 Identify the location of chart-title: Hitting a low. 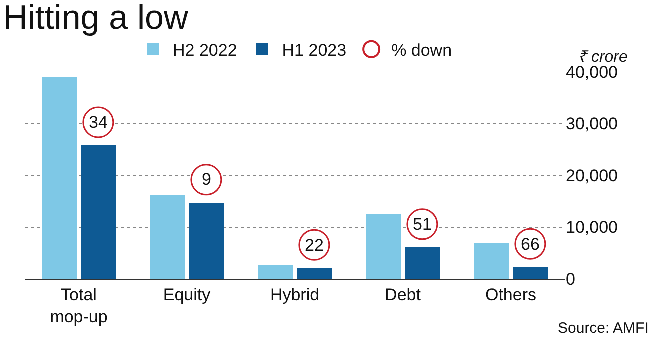
(96, 18).